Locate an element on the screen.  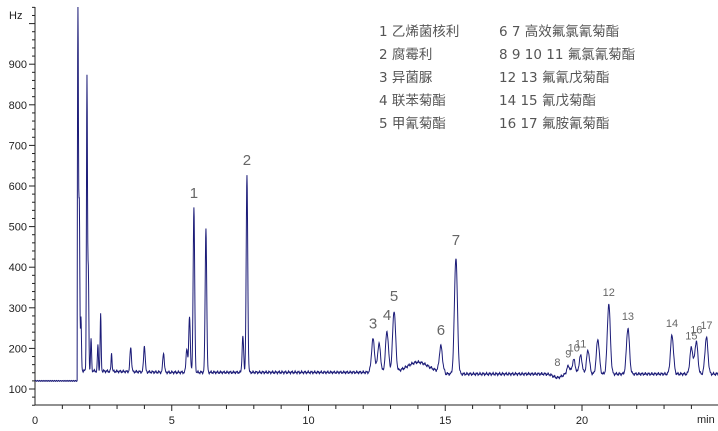
peak-label-16: 16 is located at coordinates (696, 330).